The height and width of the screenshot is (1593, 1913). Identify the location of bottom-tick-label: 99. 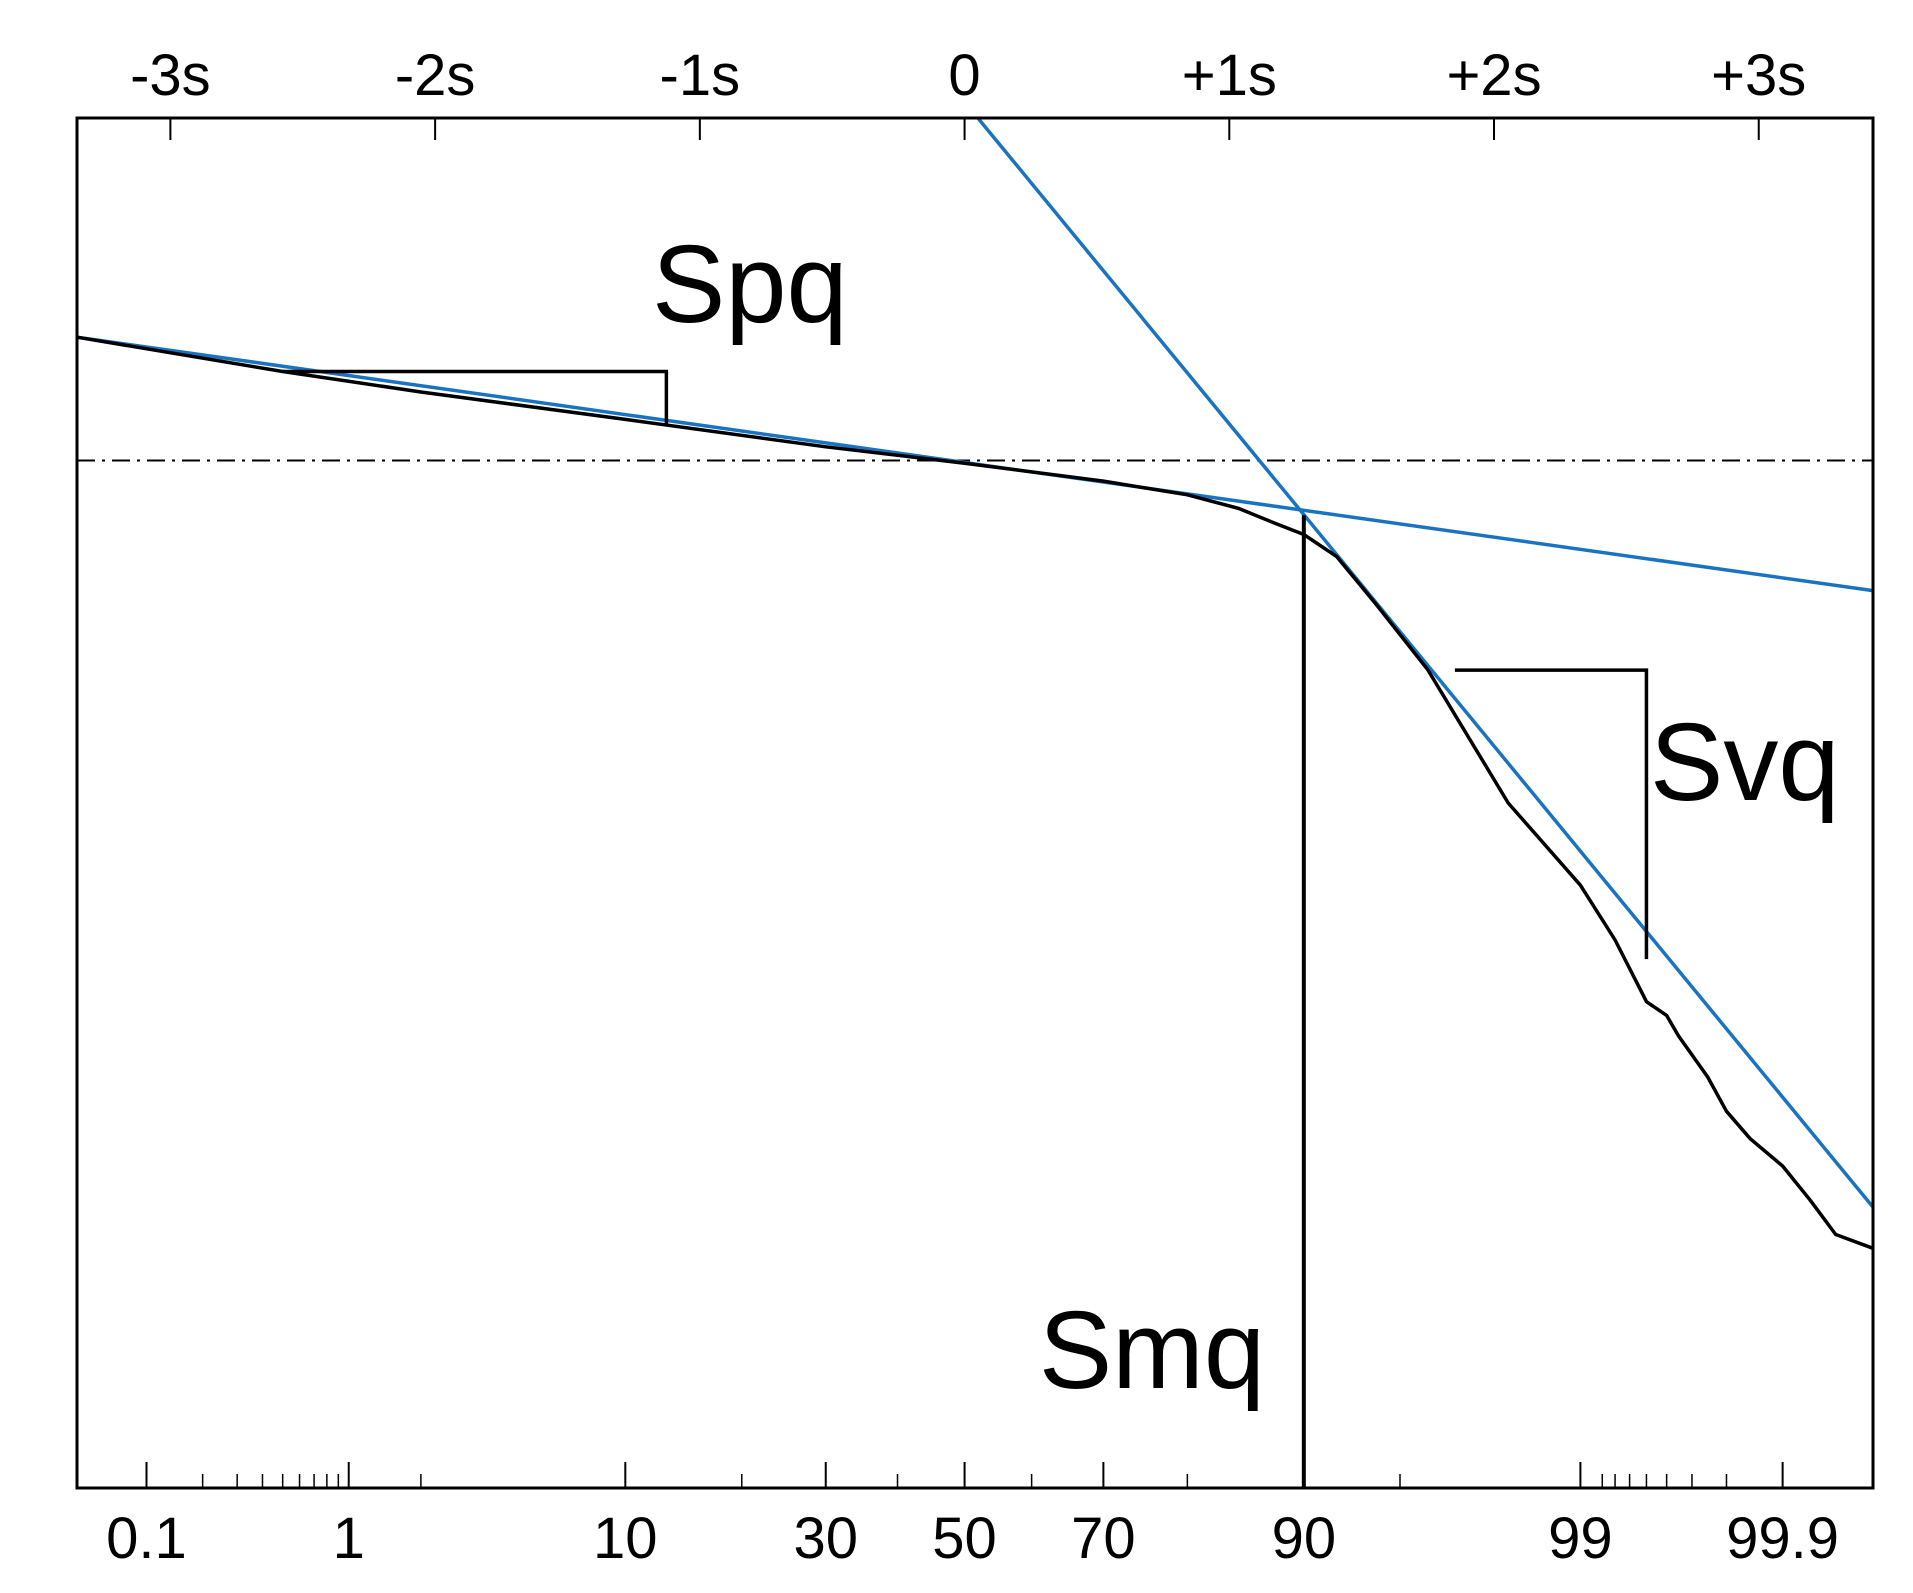
(1580, 1538).